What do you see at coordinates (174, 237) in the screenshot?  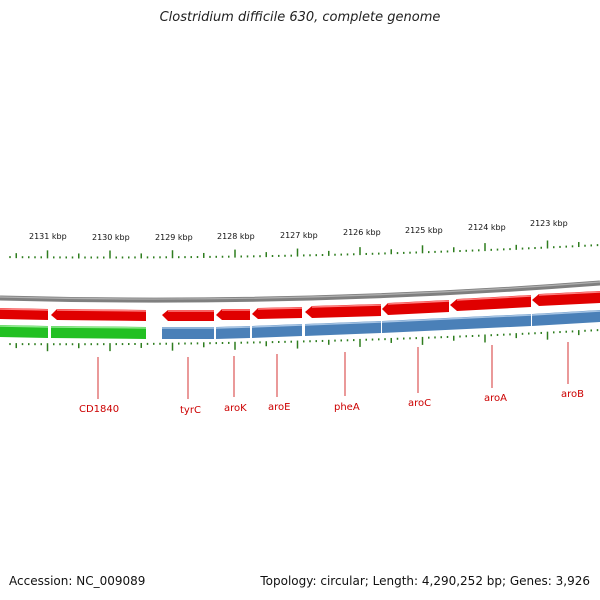 I see `scale-label: 2129 kbp` at bounding box center [174, 237].